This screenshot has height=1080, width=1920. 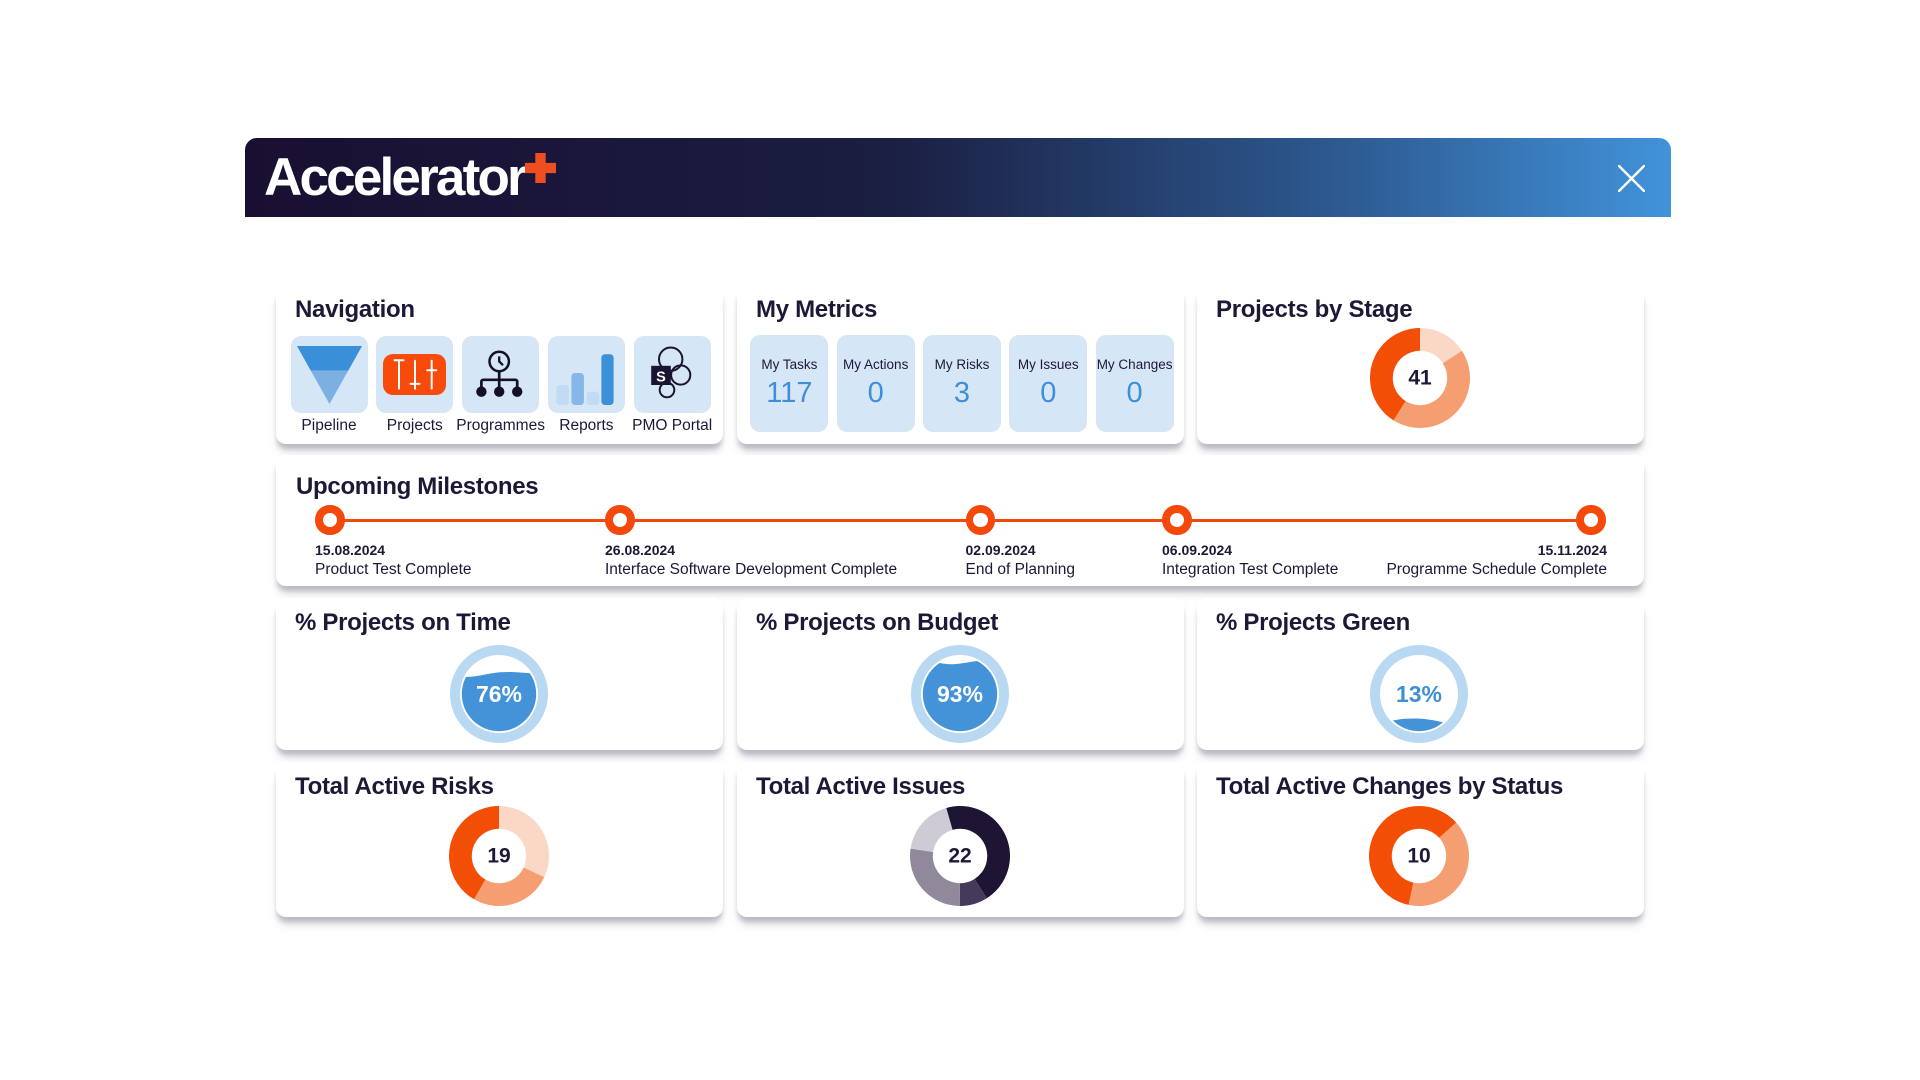 I want to click on svg-text: 76%, so click(x=499, y=694).